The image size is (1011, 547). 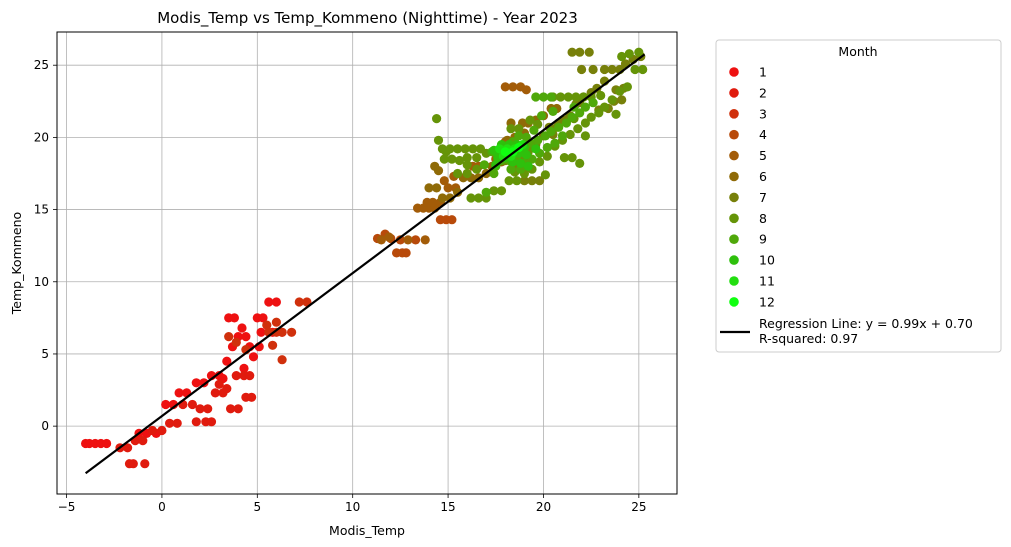 What do you see at coordinates (866, 323) in the screenshot?
I see `legend-regression-label: Regression Line: y = 0.99x + 0.70` at bounding box center [866, 323].